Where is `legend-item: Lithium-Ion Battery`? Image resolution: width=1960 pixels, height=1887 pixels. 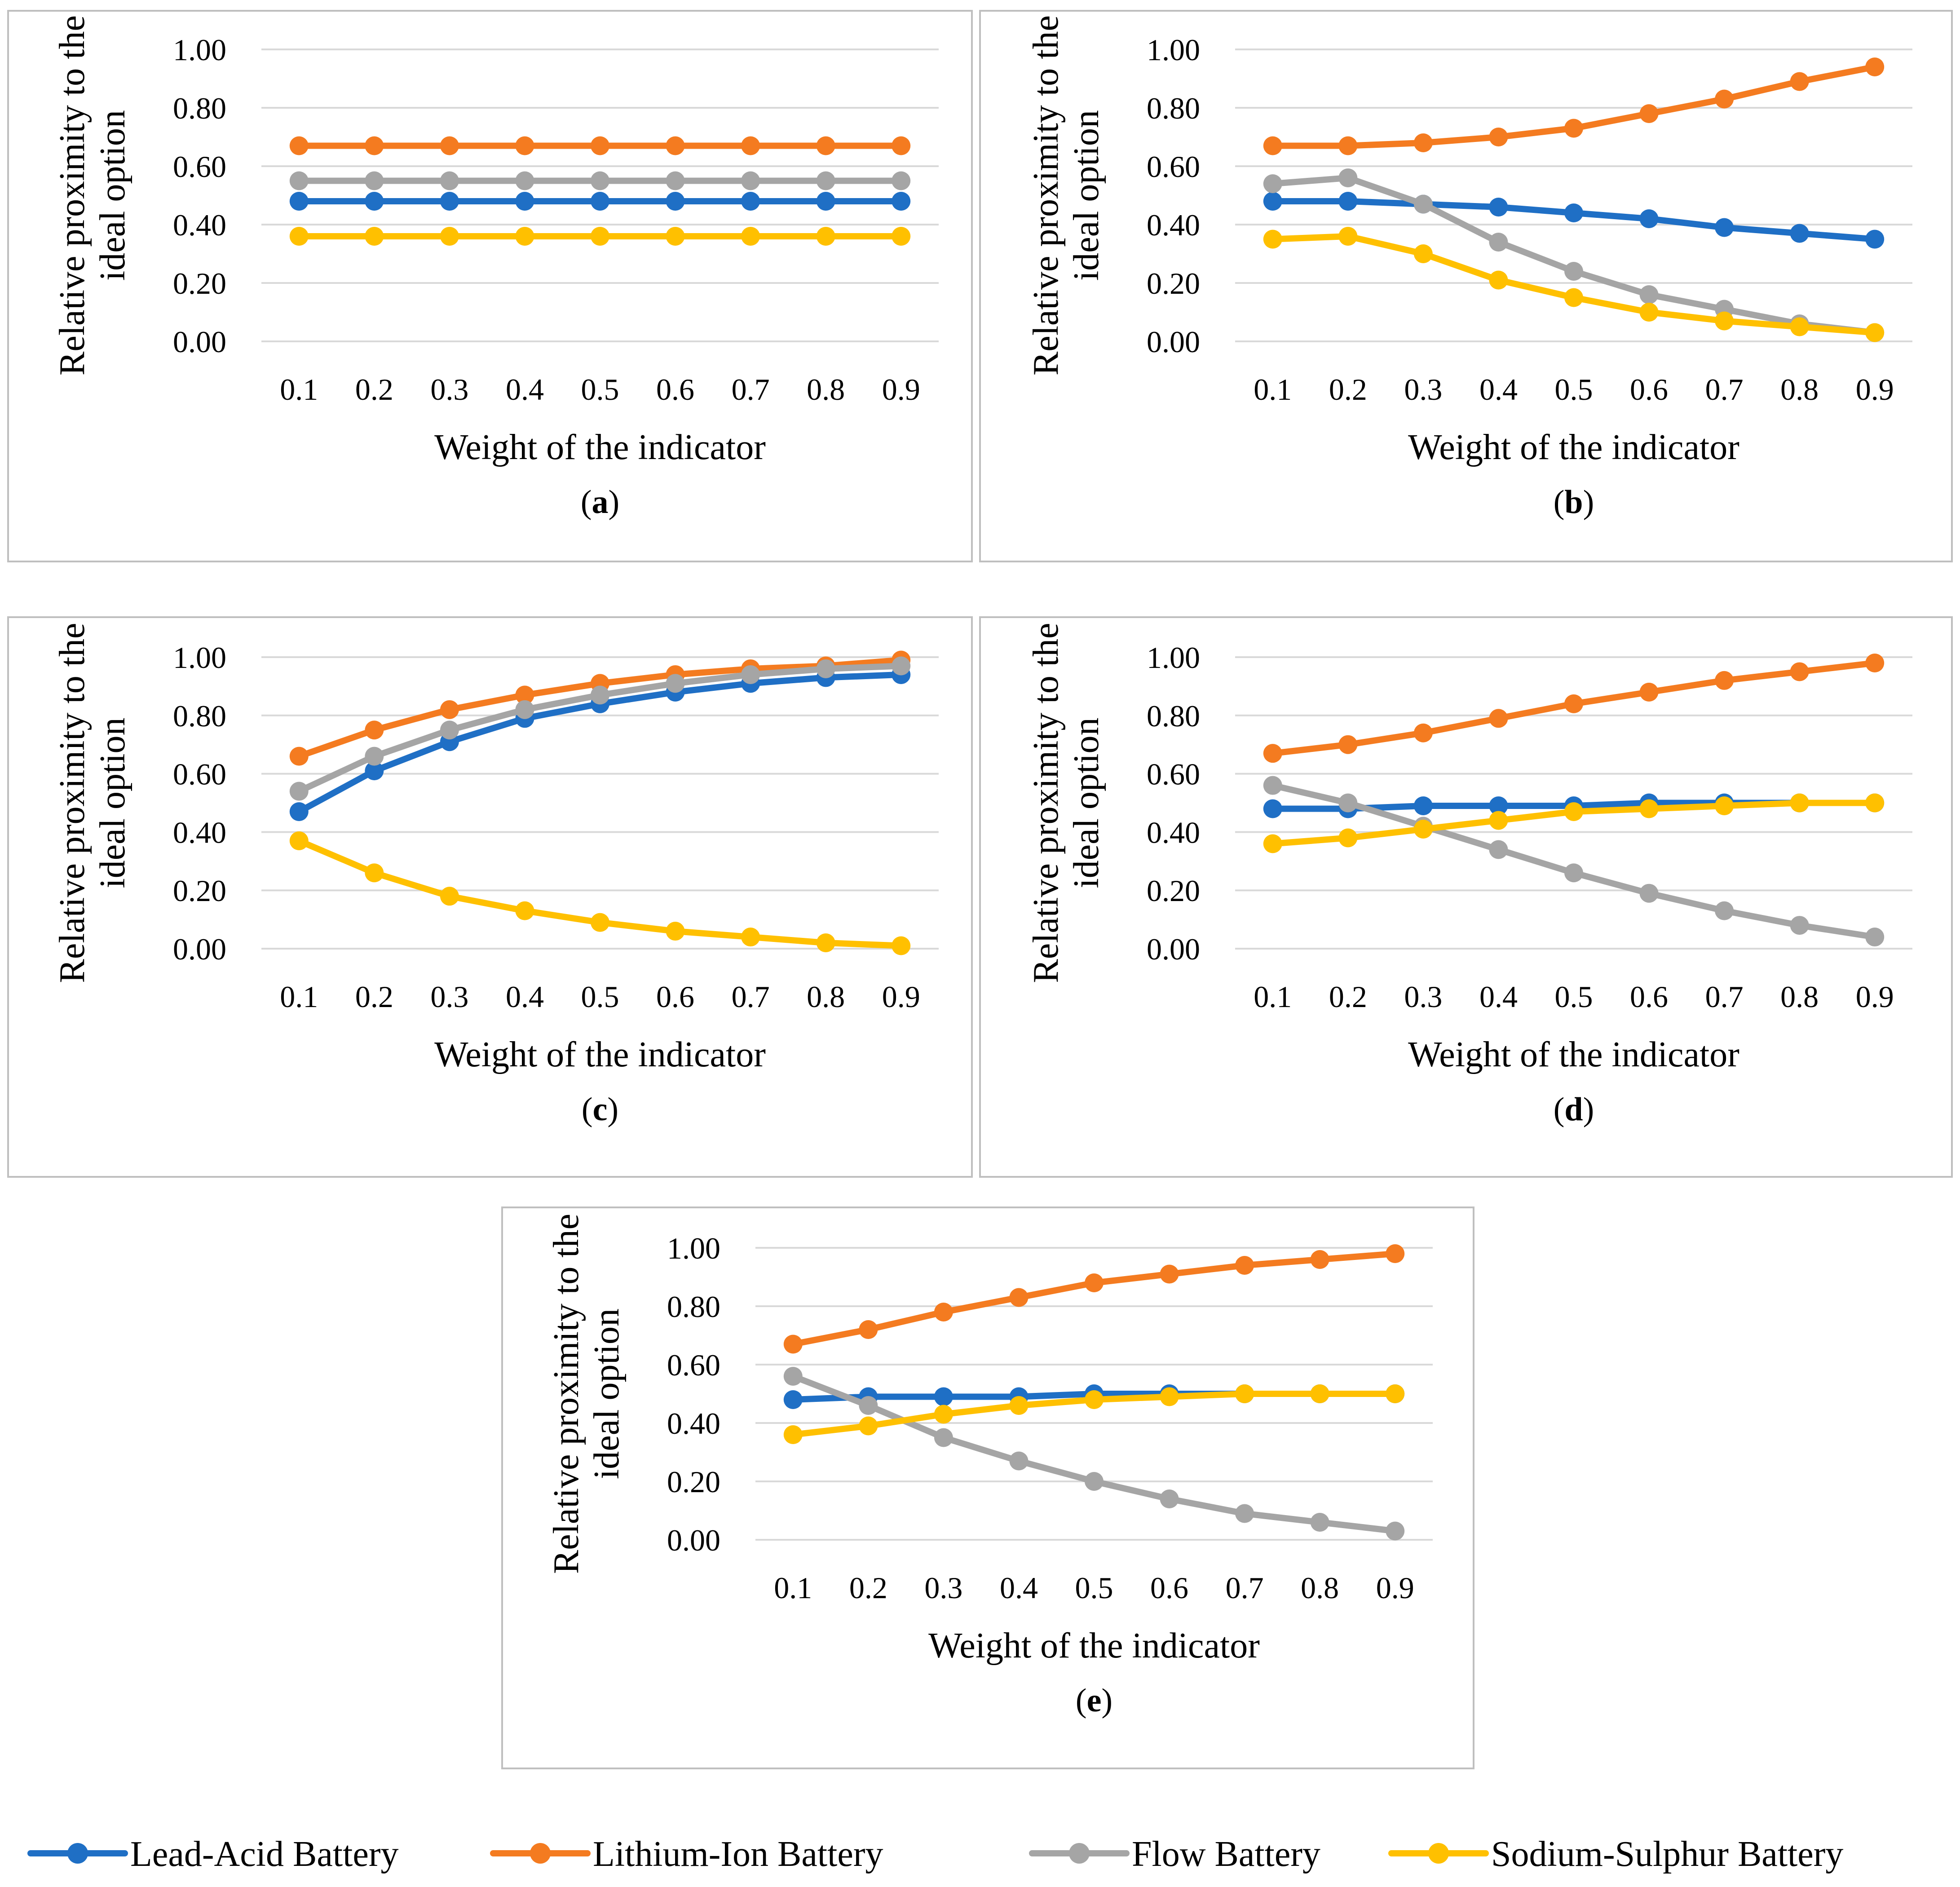
legend-item: Lithium-Ion Battery is located at coordinates (686, 1854).